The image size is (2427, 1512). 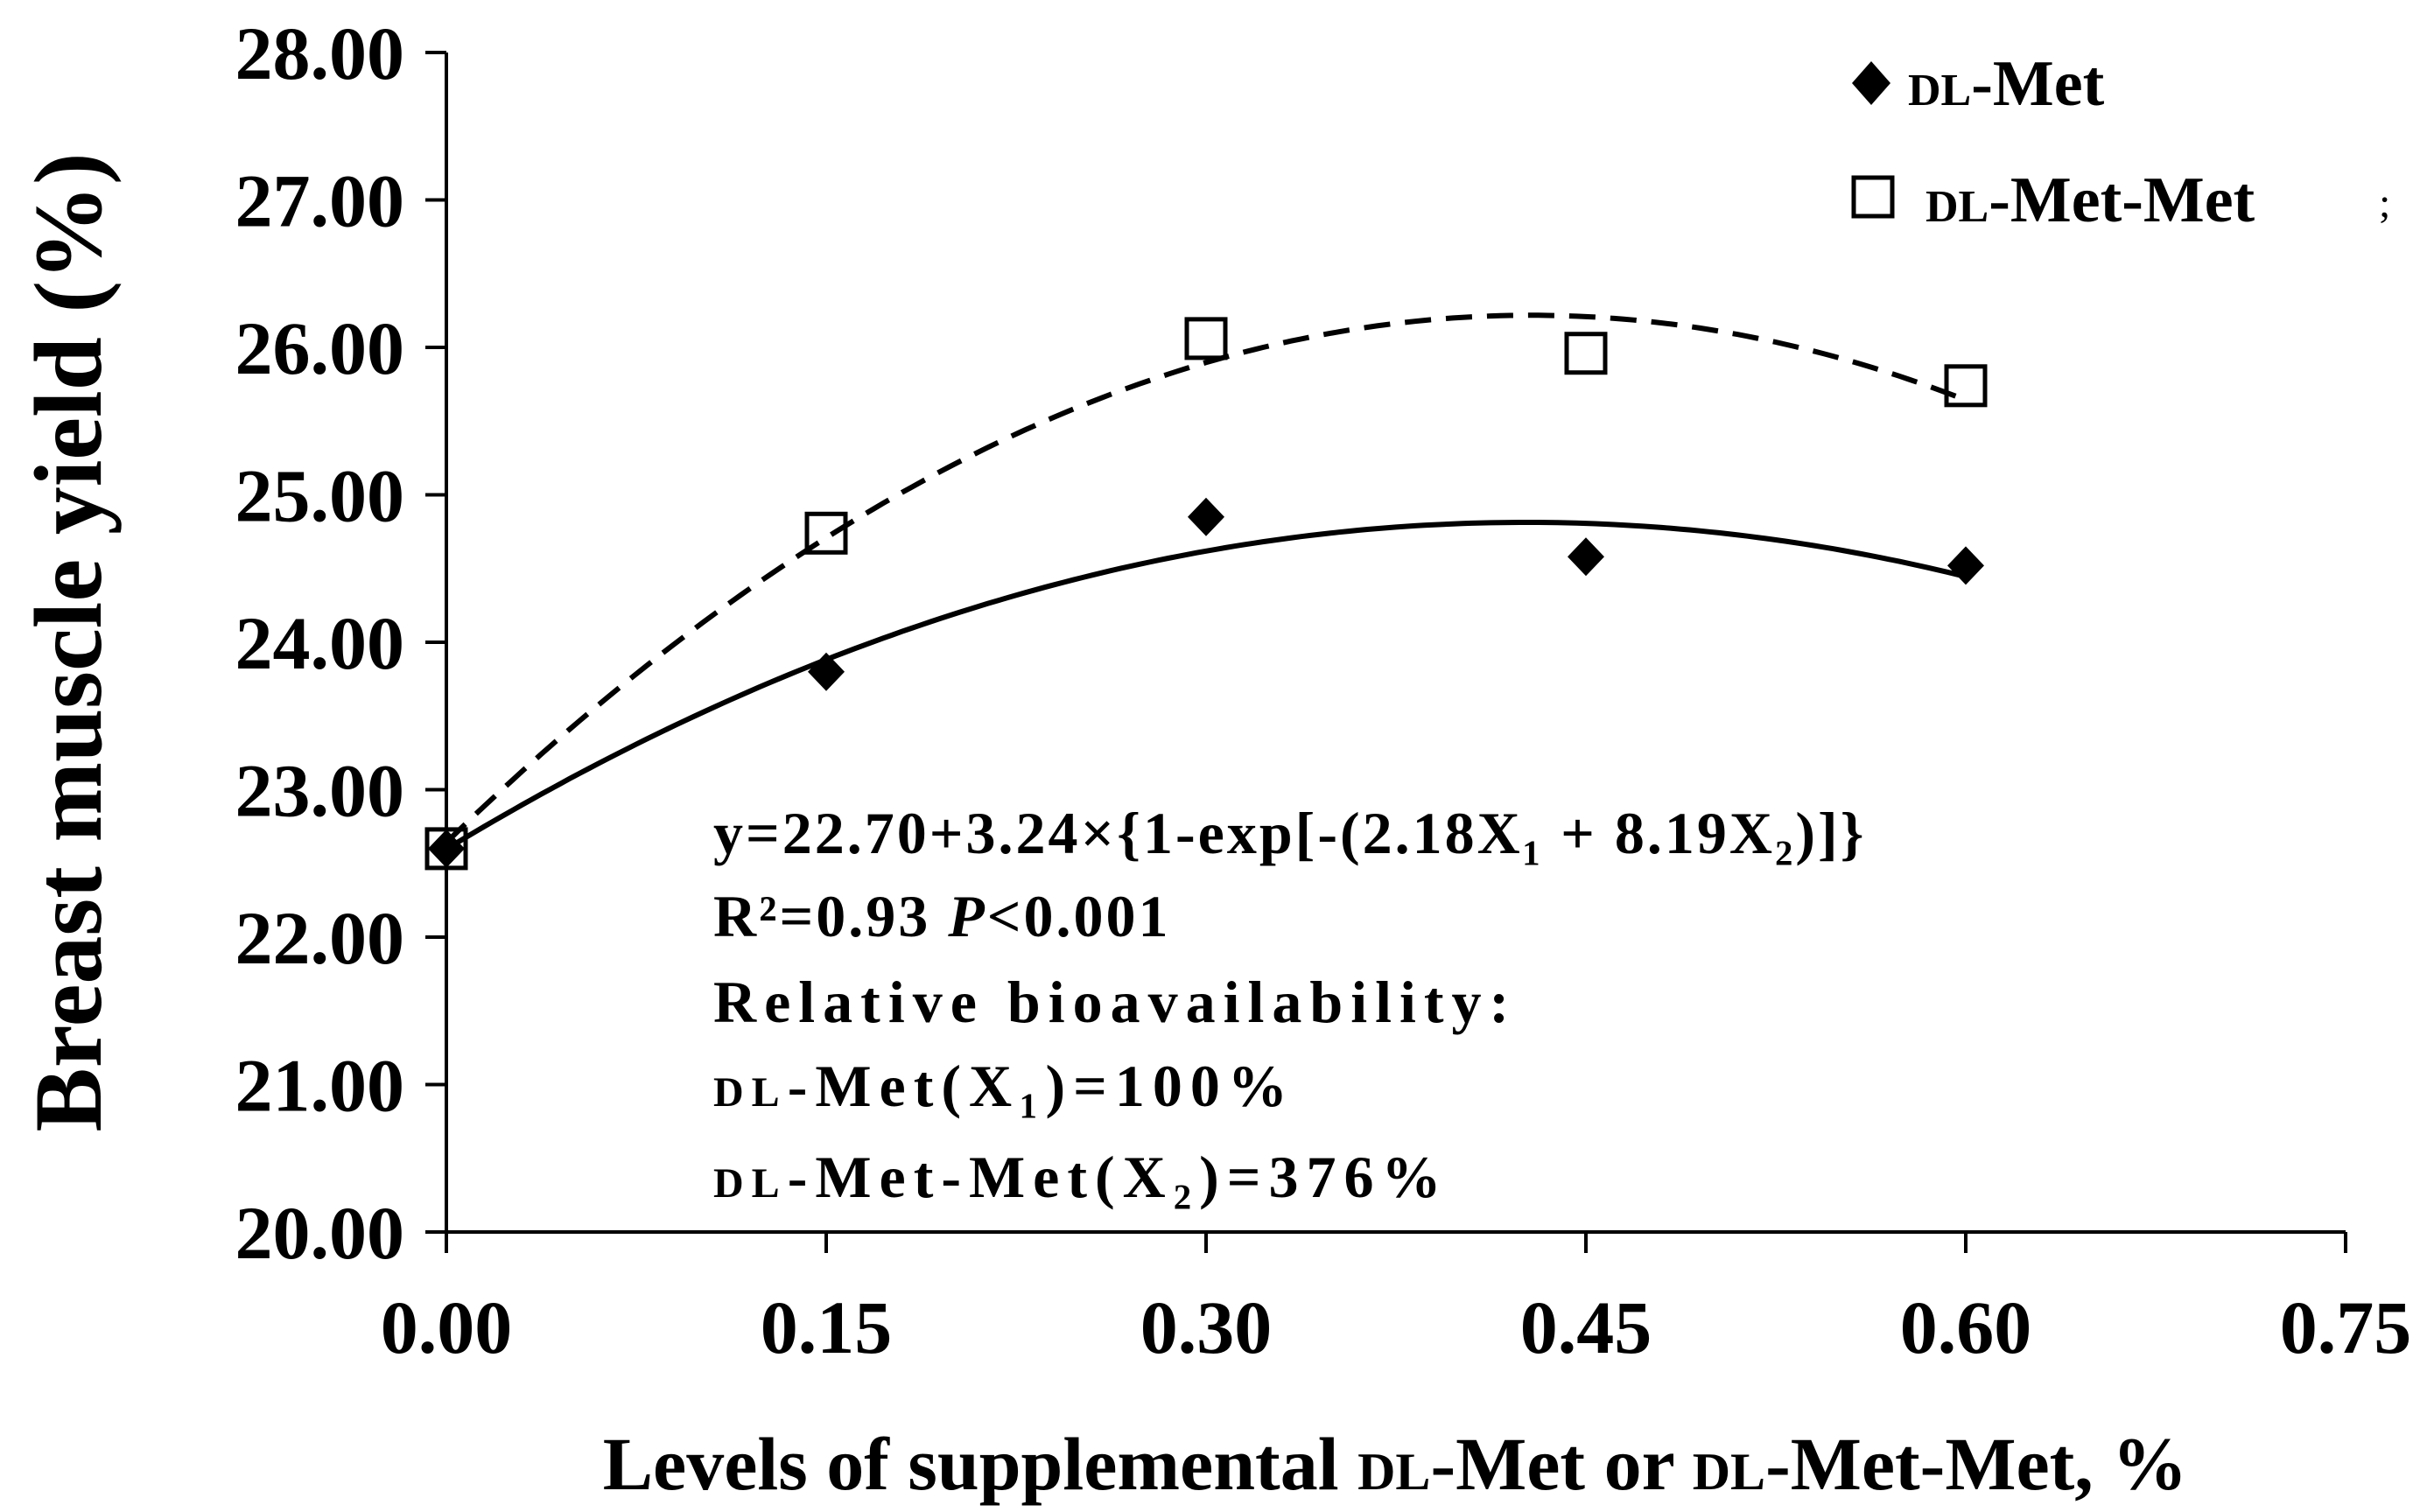 What do you see at coordinates (827, 1327) in the screenshot?
I see `x-tick-label: 0.15` at bounding box center [827, 1327].